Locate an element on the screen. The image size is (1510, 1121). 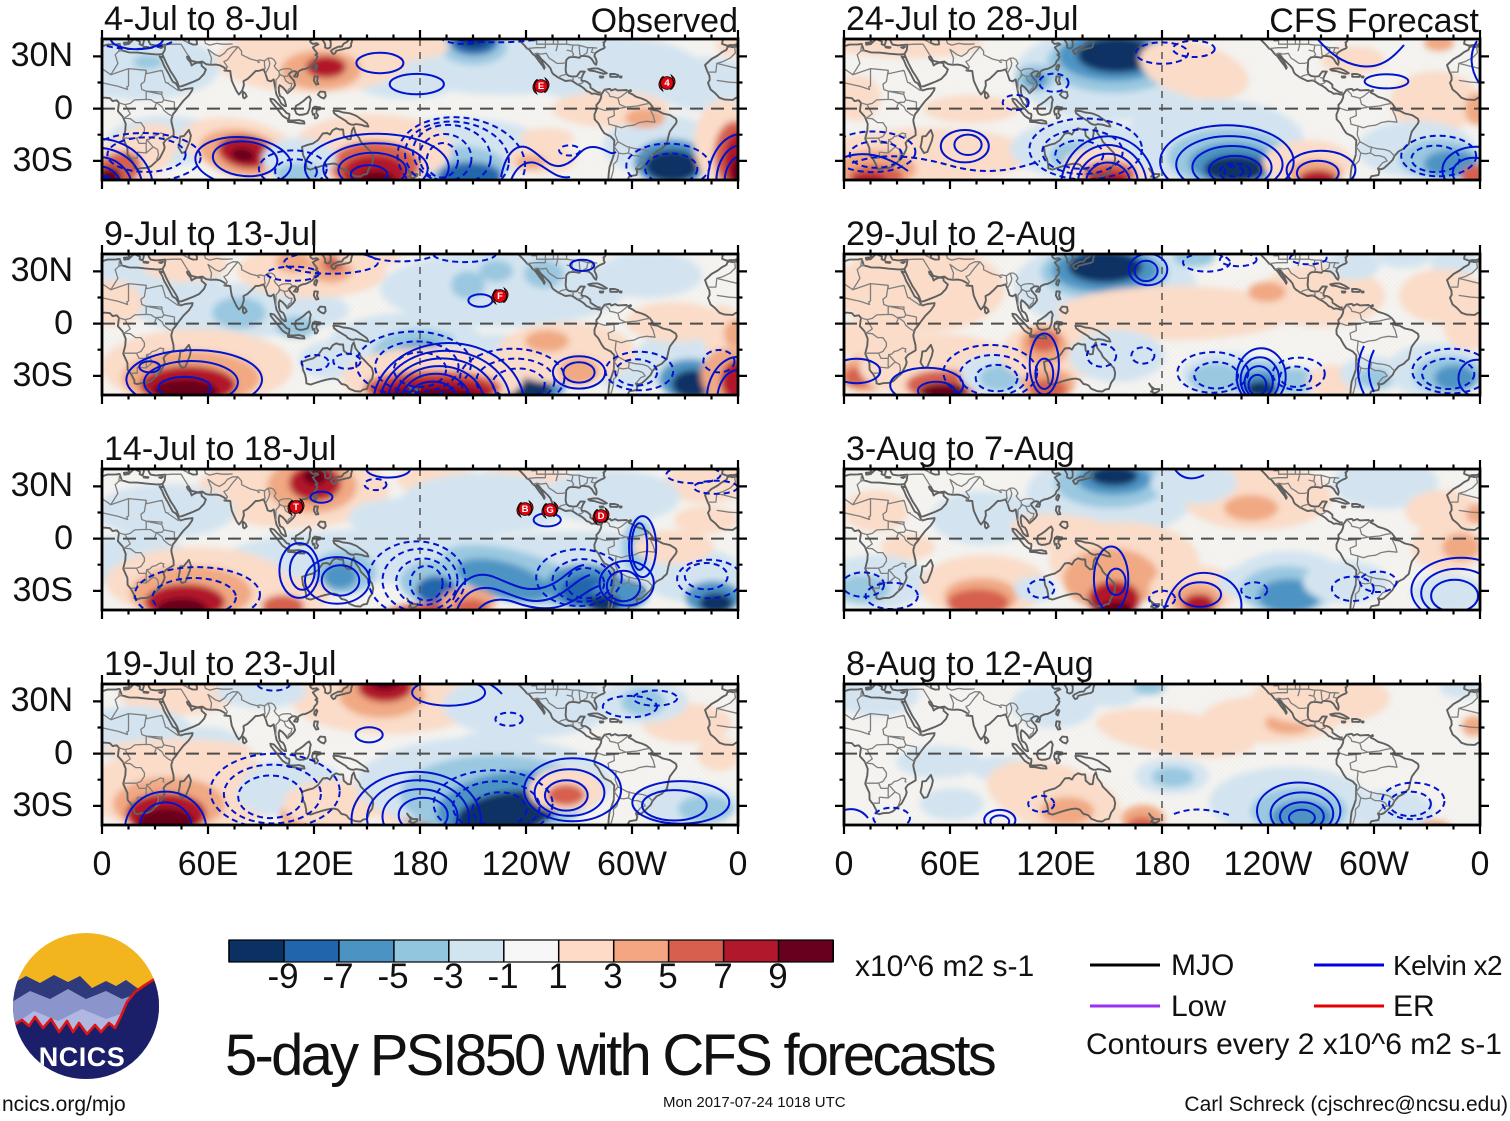
svg-text: T is located at coordinates (296, 507).